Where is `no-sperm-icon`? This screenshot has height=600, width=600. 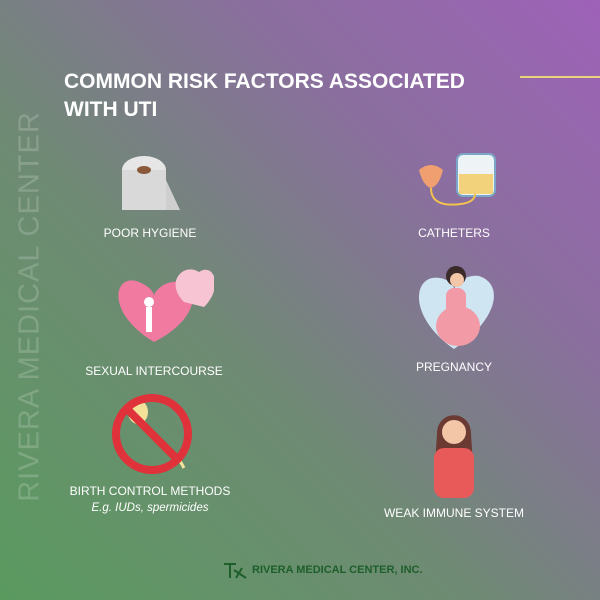
no-sperm-icon is located at coordinates (152, 434).